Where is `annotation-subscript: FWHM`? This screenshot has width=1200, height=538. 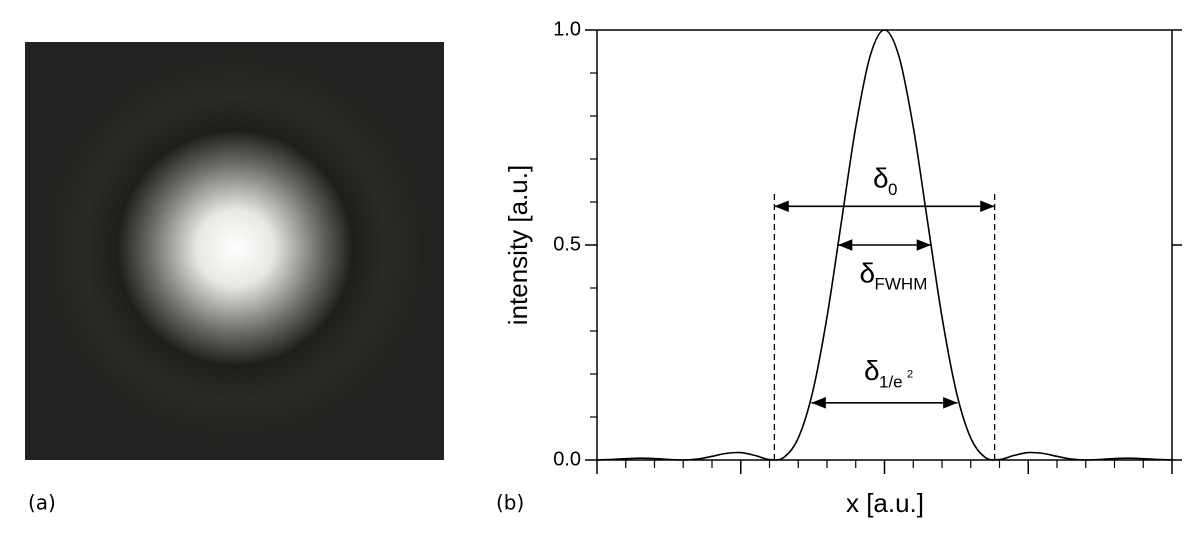
annotation-subscript: FWHM is located at coordinates (901, 283).